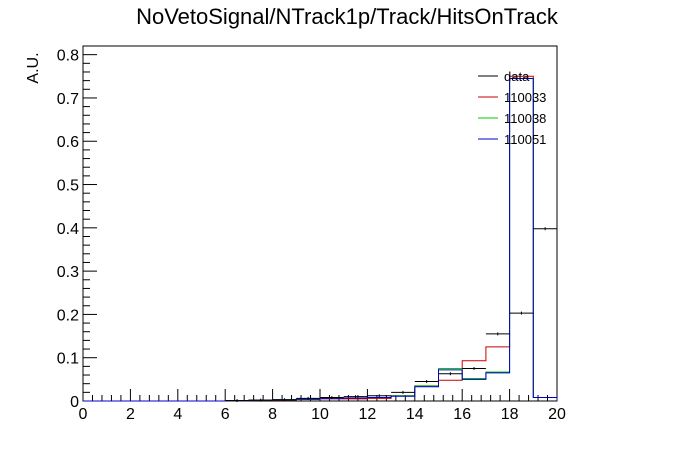  I want to click on legend-entry-label: 110033, so click(525, 97).